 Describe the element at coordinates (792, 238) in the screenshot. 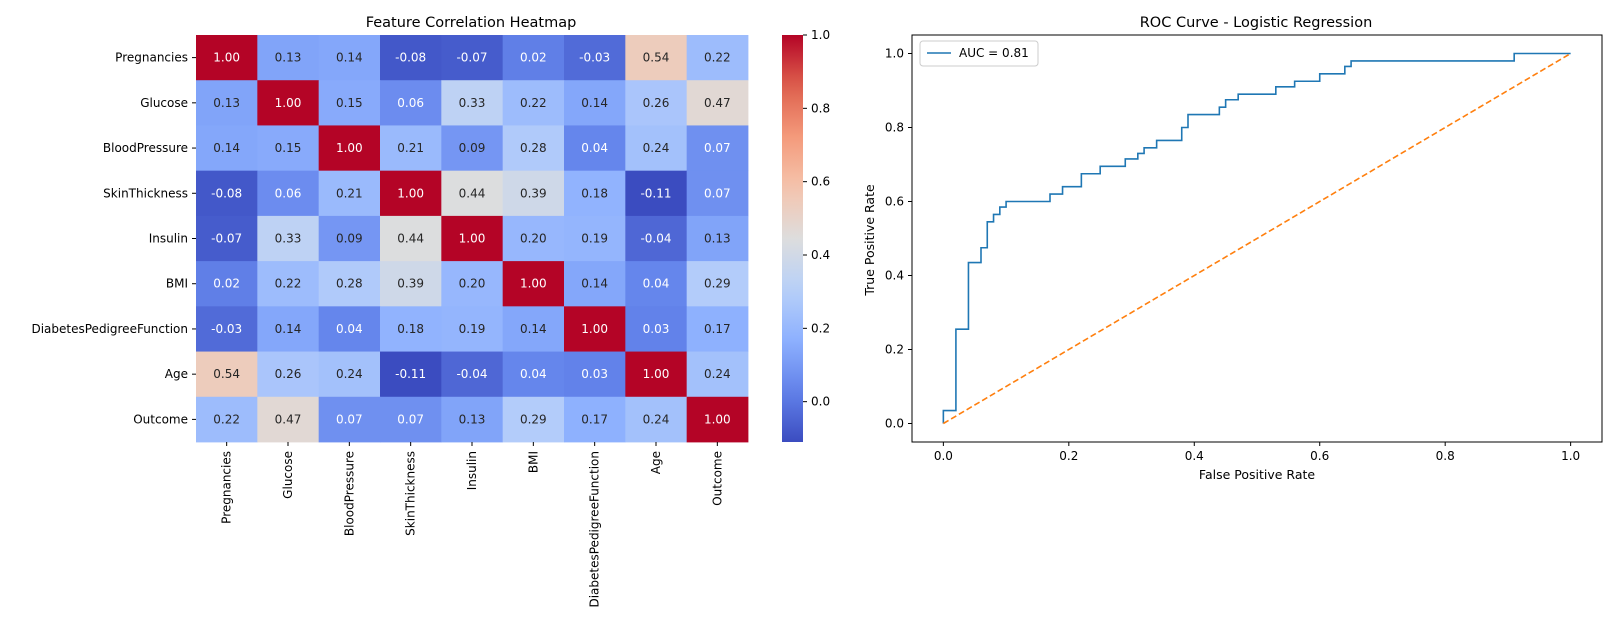

I see `colorbar-gradient` at that location.